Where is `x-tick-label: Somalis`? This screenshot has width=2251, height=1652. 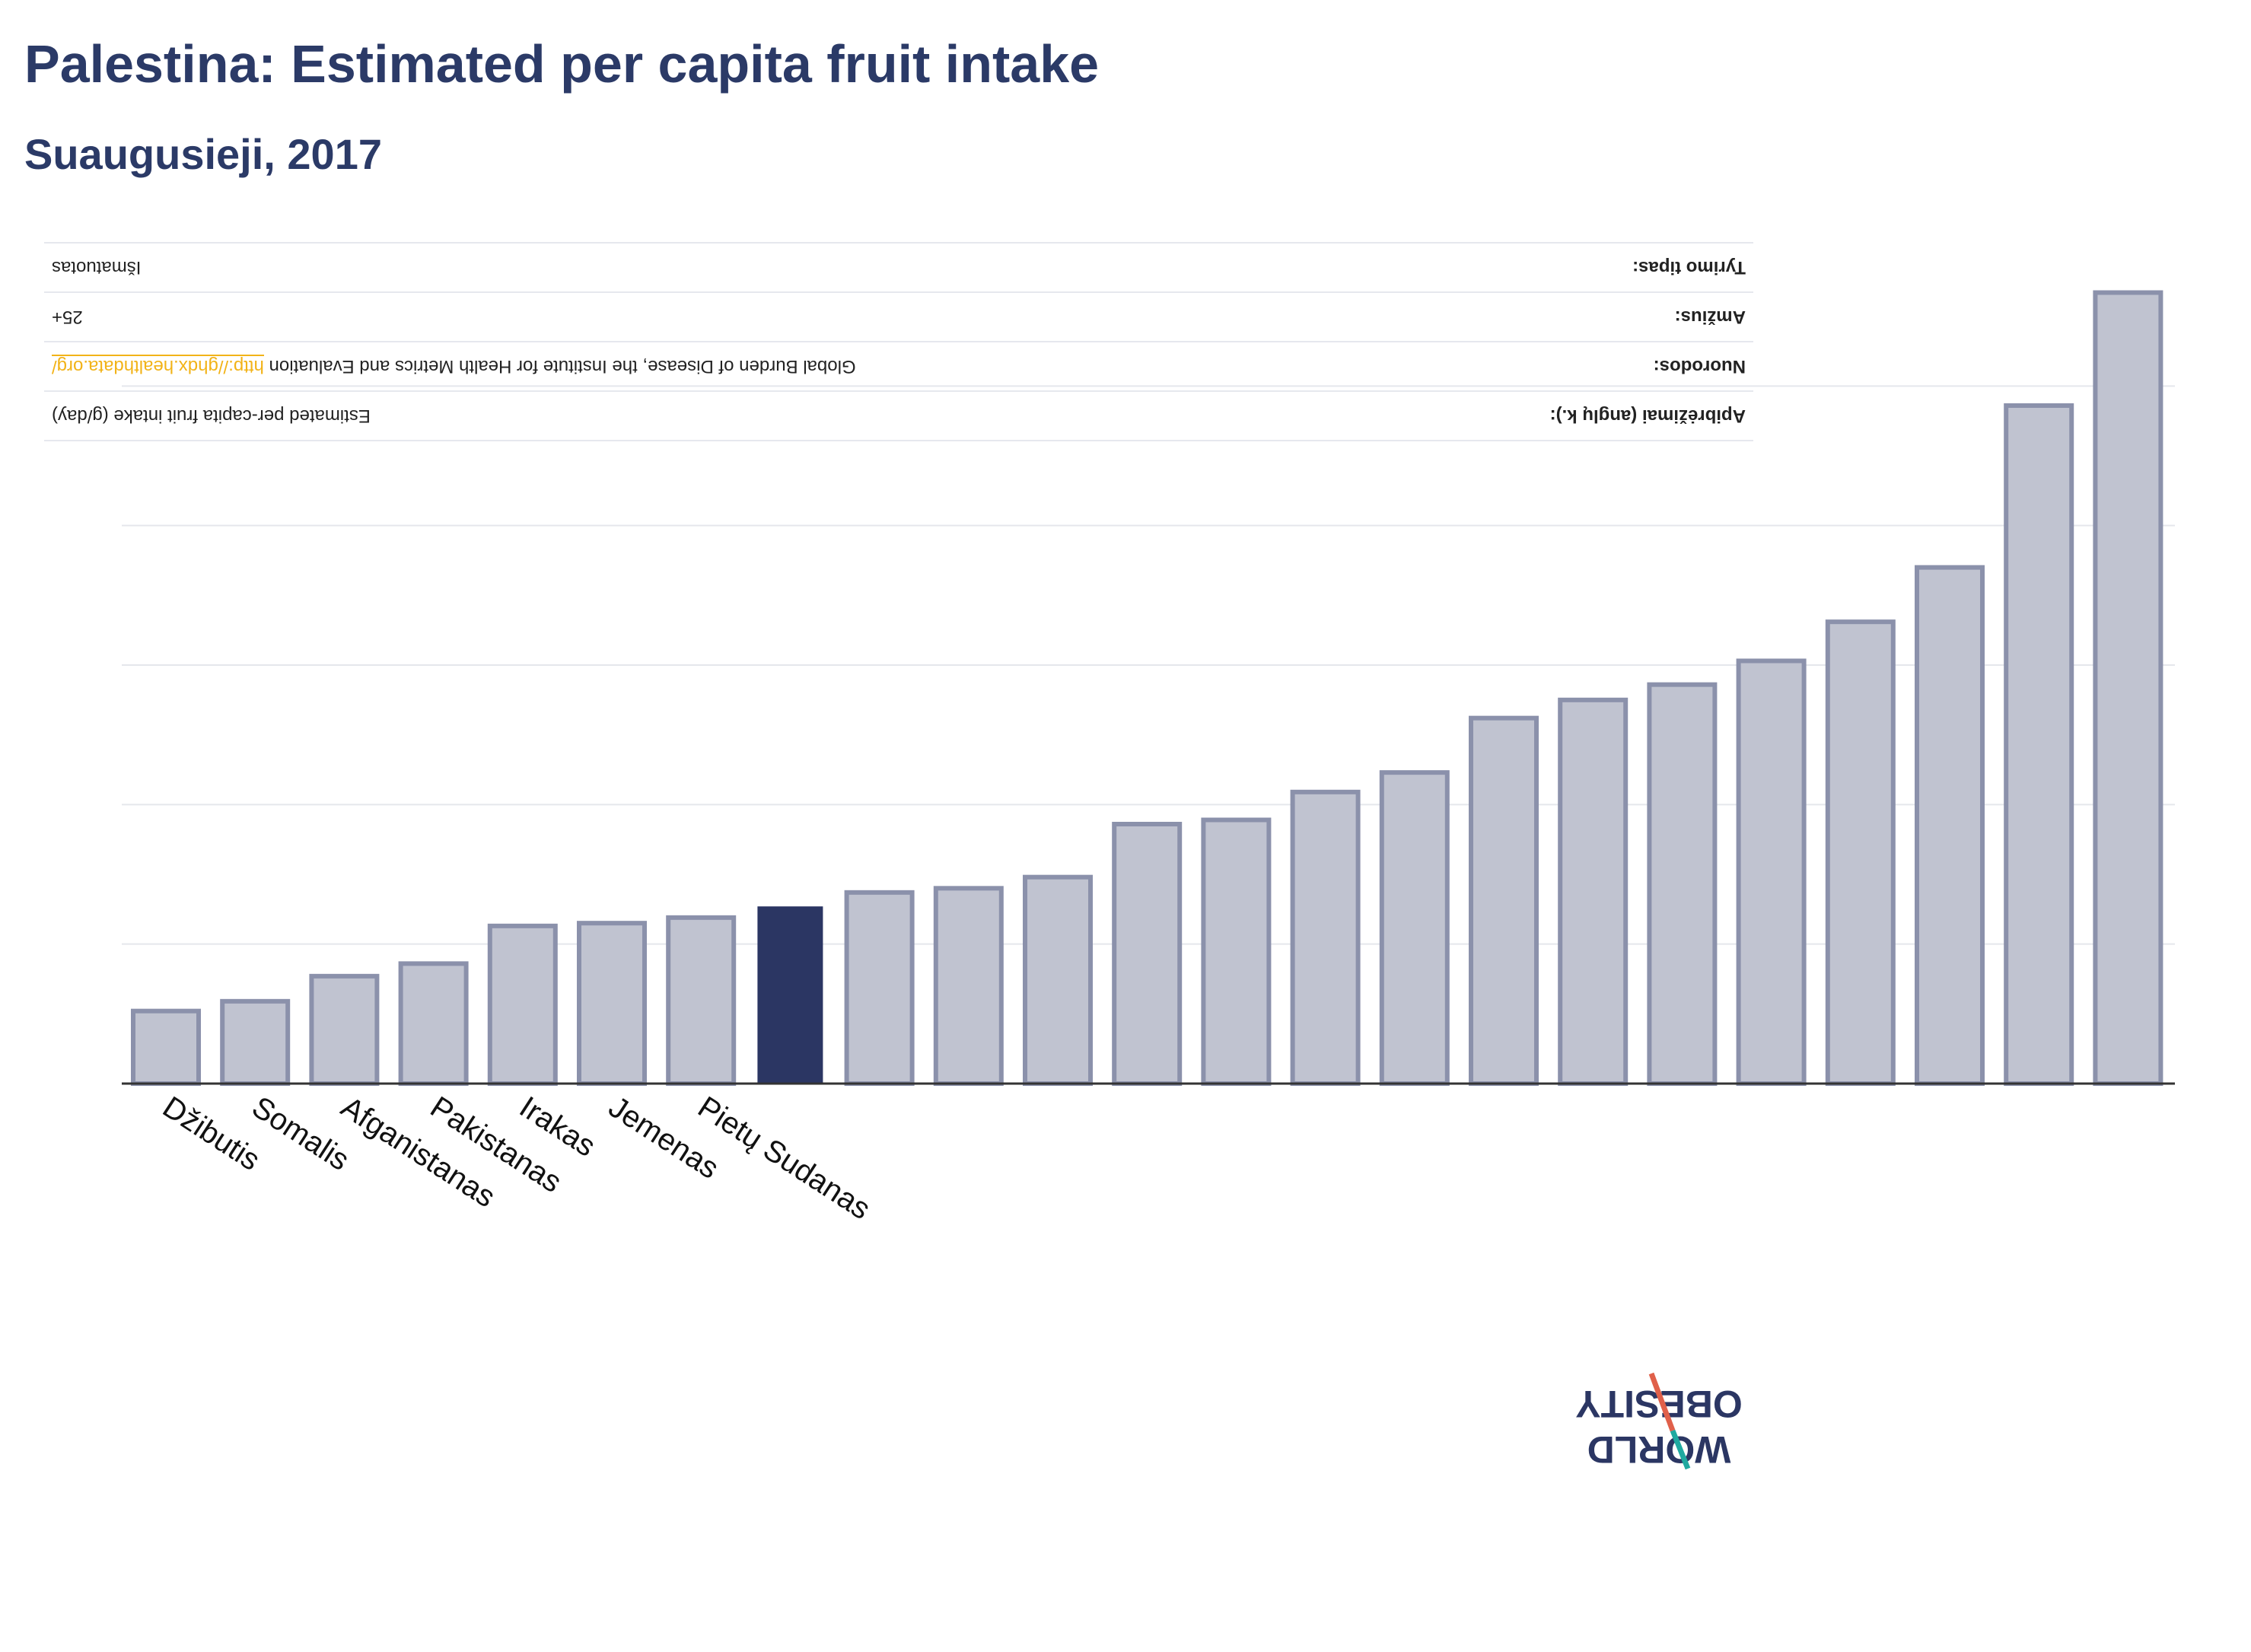 x-tick-label: Somalis is located at coordinates (300, 1133).